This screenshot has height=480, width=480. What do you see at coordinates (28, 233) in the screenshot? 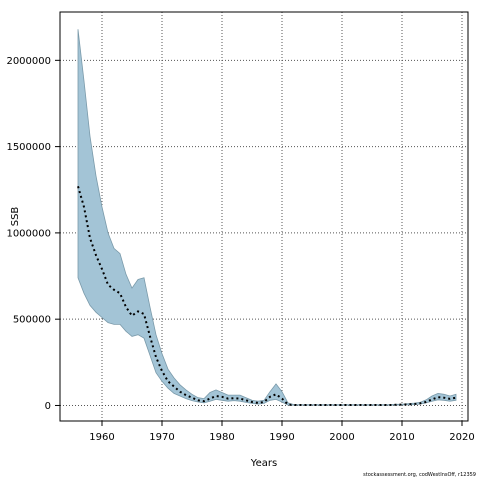
I see `y-tick-label: 1000000` at bounding box center [28, 233].